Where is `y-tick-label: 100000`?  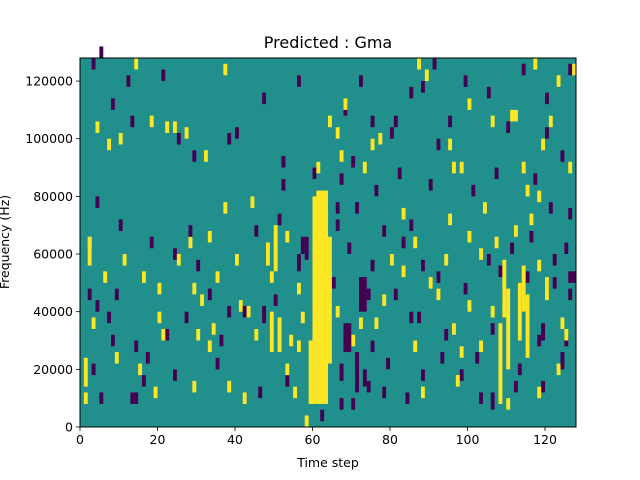 y-tick-label: 100000 is located at coordinates (49, 138).